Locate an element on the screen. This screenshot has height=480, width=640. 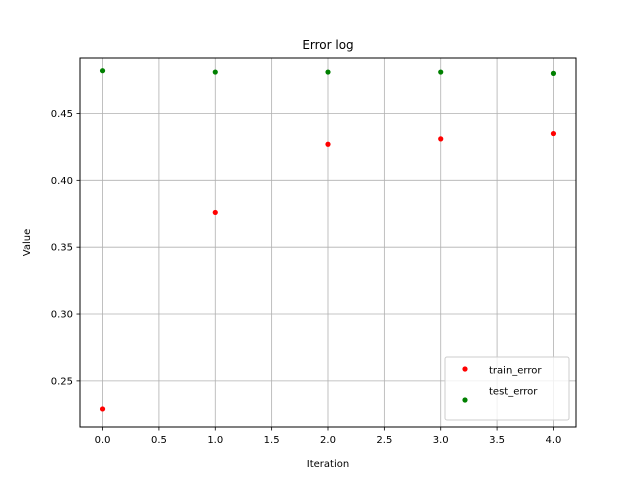
x-axis-label: Iteration is located at coordinates (328, 464).